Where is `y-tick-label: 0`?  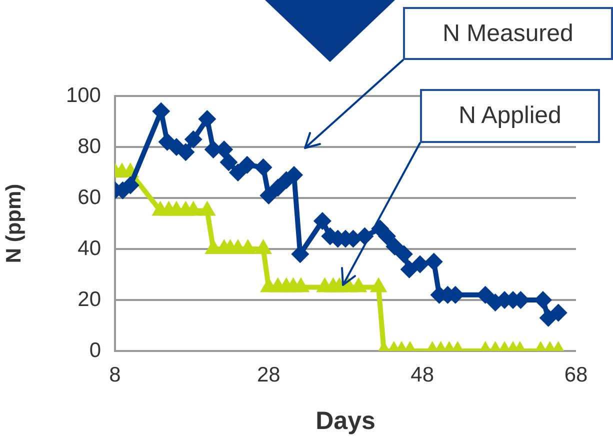
y-tick-label: 0 is located at coordinates (95, 350).